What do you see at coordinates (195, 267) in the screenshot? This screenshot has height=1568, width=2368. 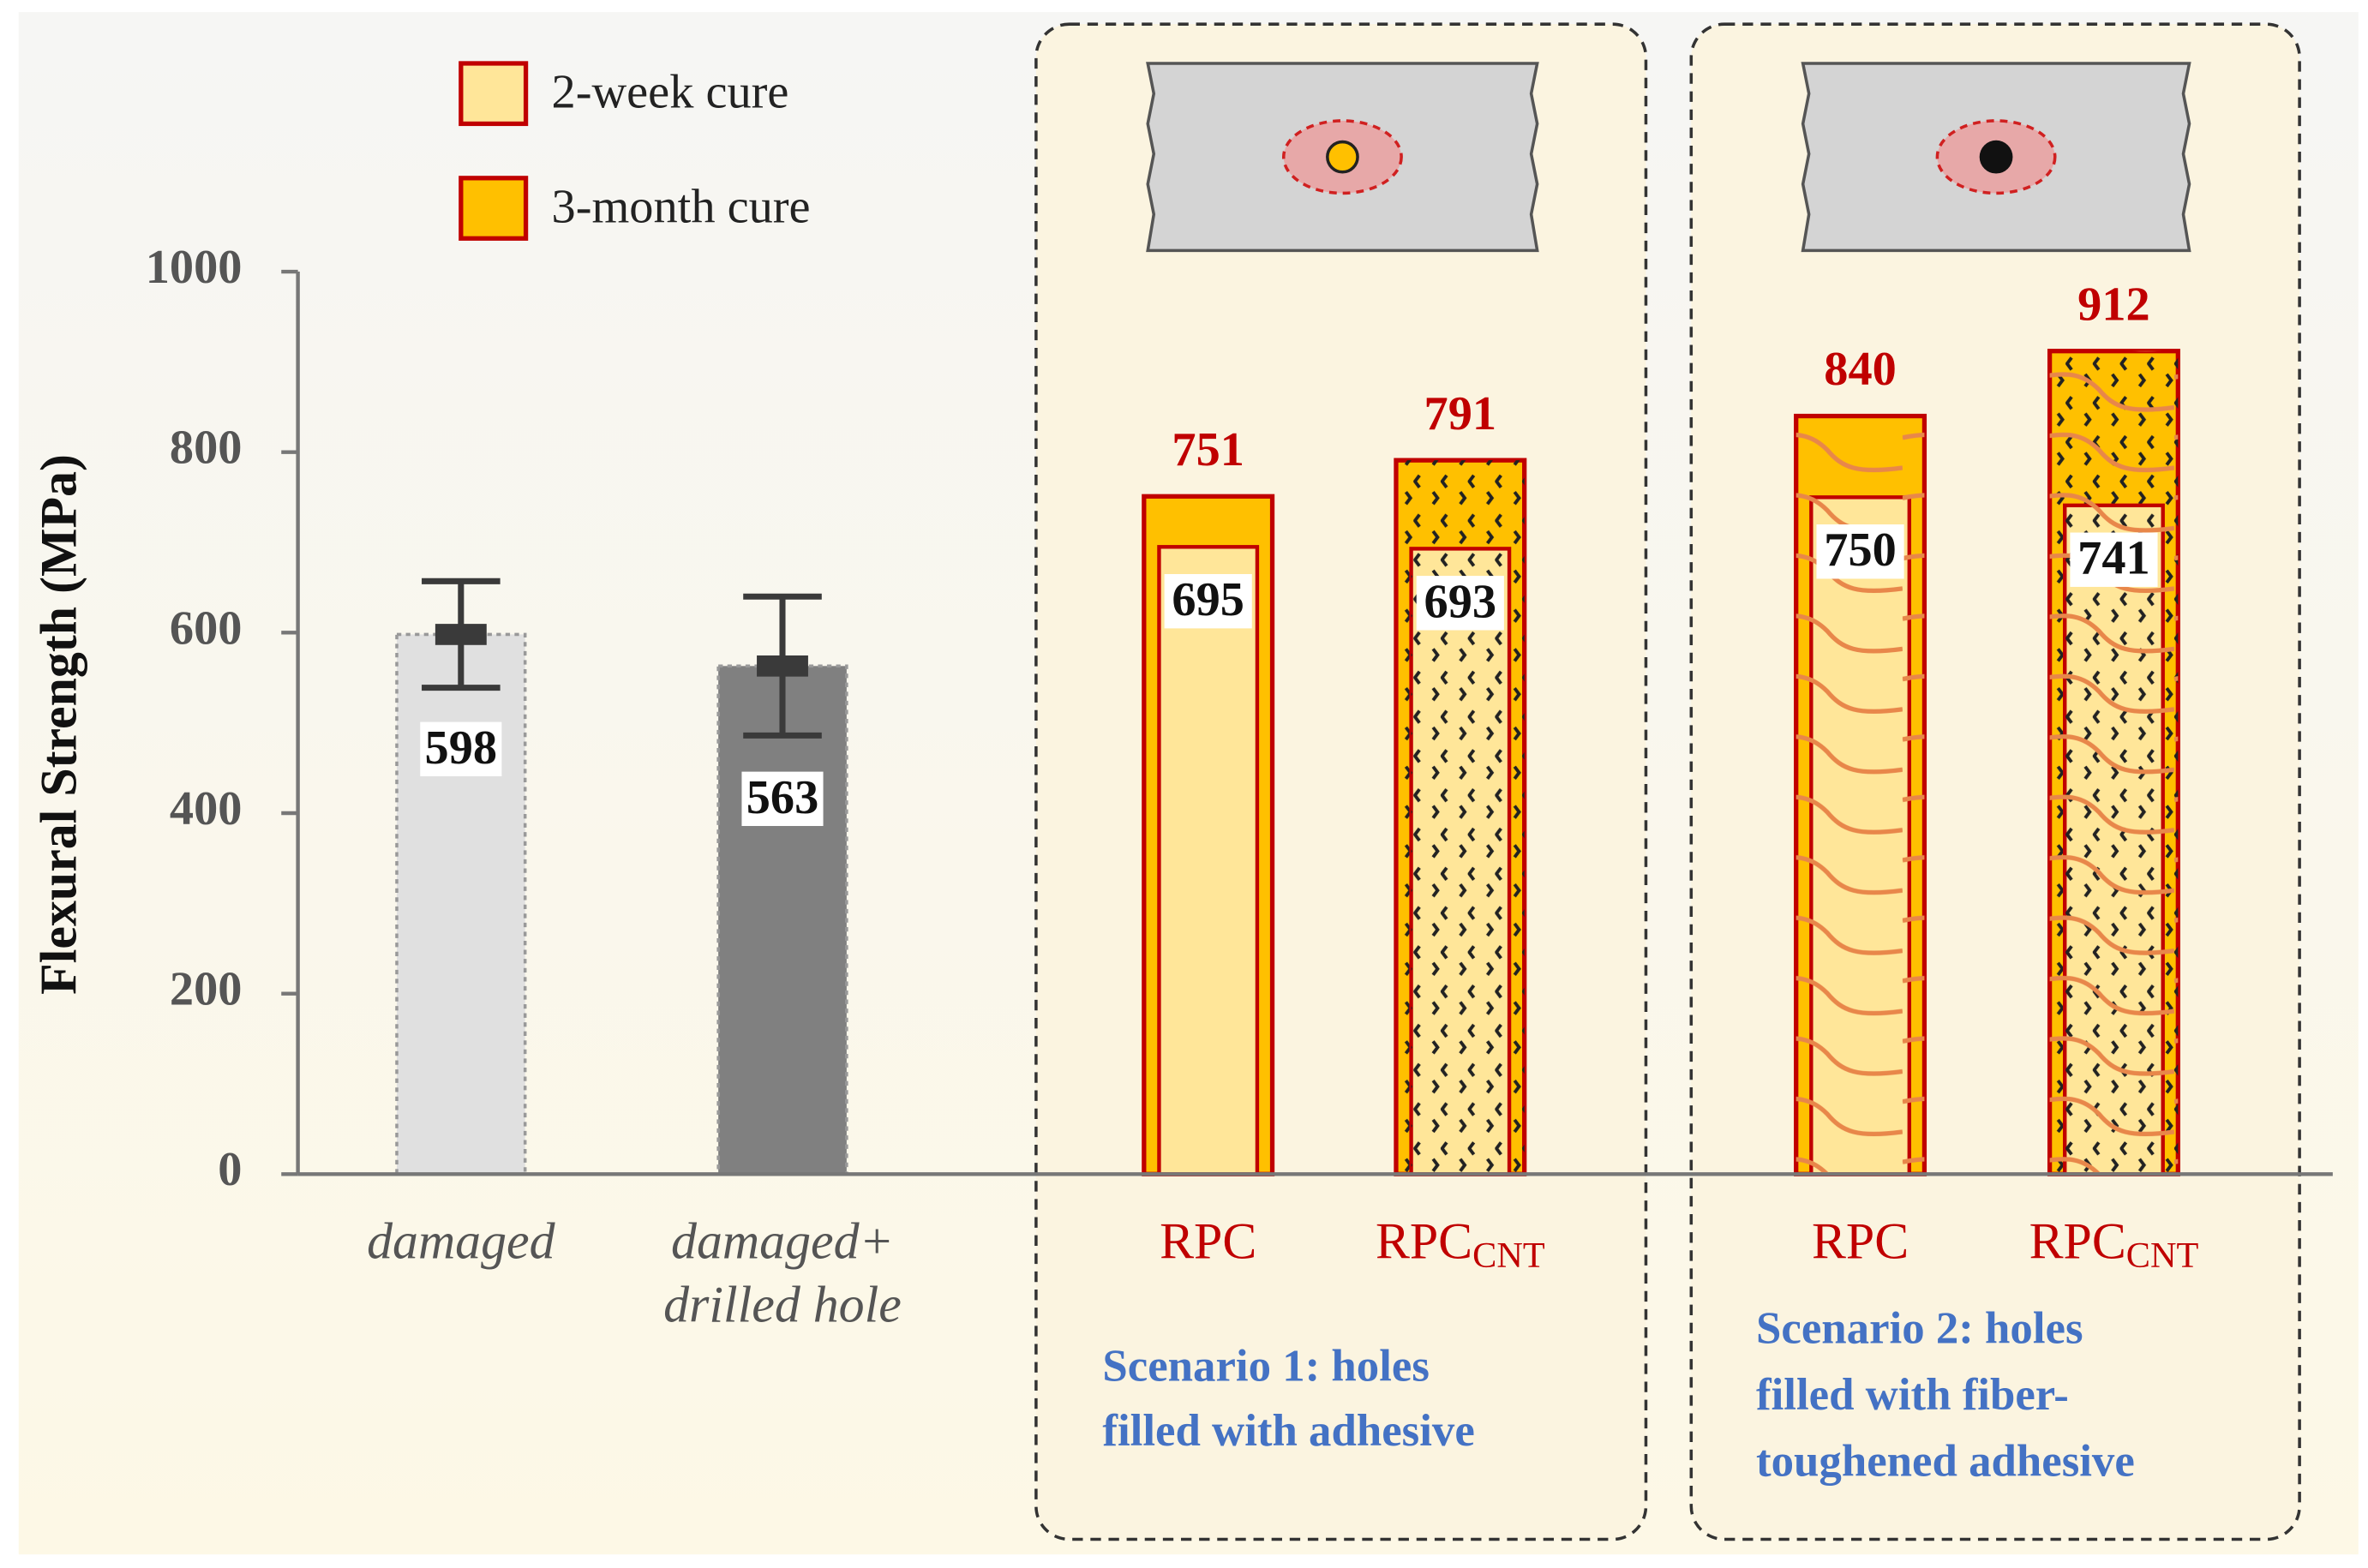 I see `y-tick-label: 1000` at bounding box center [195, 267].